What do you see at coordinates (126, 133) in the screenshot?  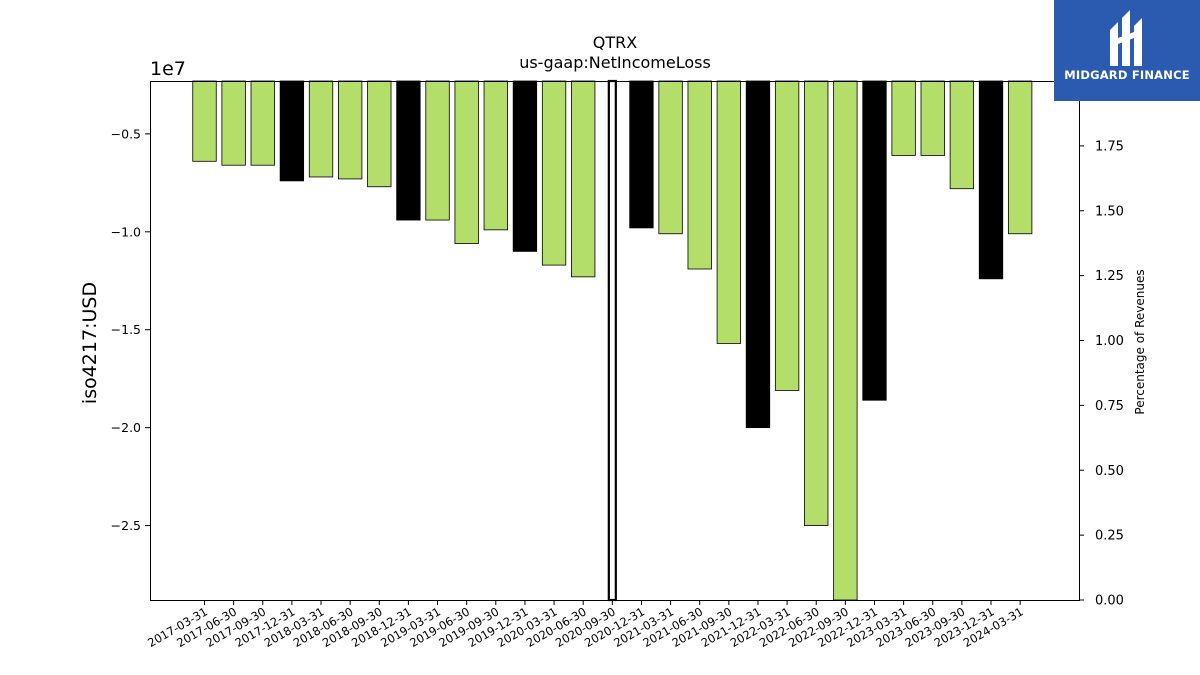 I see `y-tick-label: −0.5` at bounding box center [126, 133].